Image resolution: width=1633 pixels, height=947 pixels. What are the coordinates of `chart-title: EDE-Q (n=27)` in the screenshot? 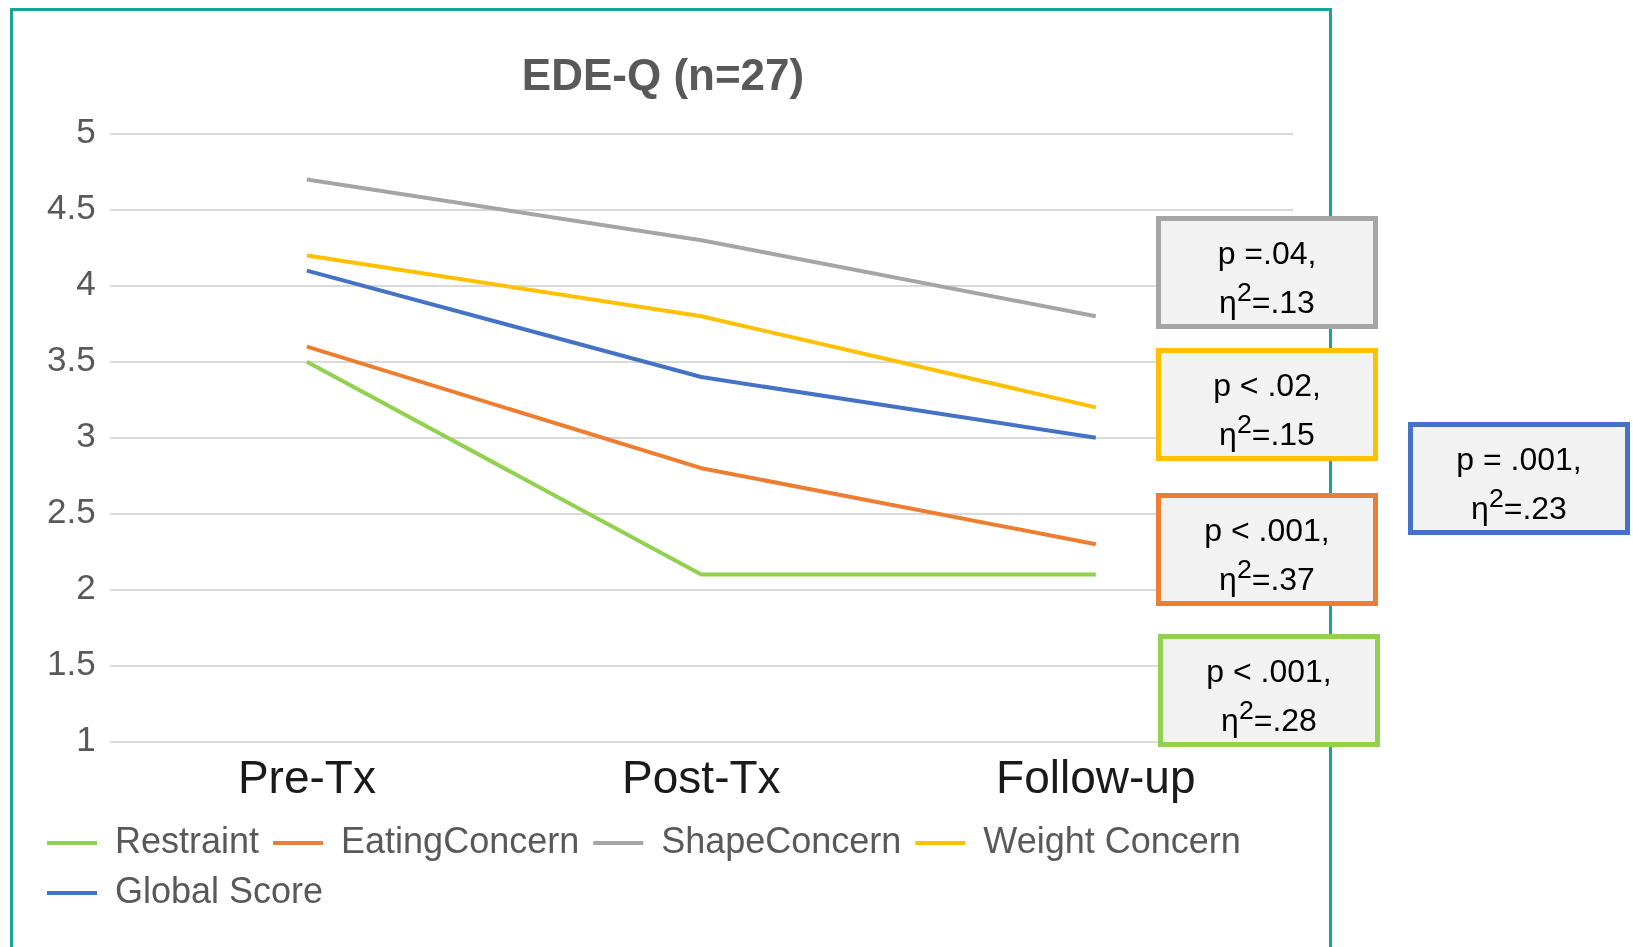 It's located at (663, 74).